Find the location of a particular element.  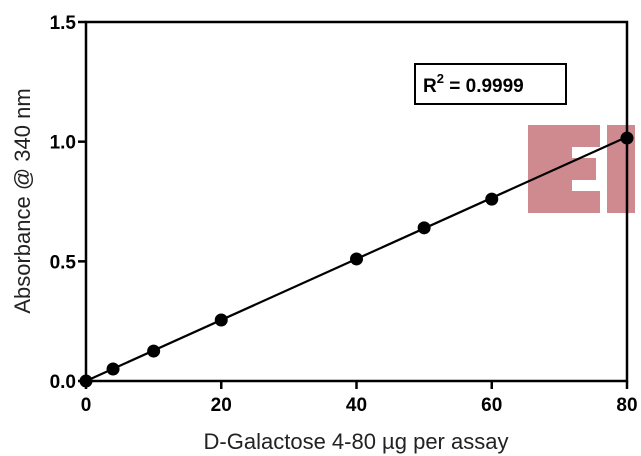

y-tick-label: 0.0 is located at coordinates (63, 382).